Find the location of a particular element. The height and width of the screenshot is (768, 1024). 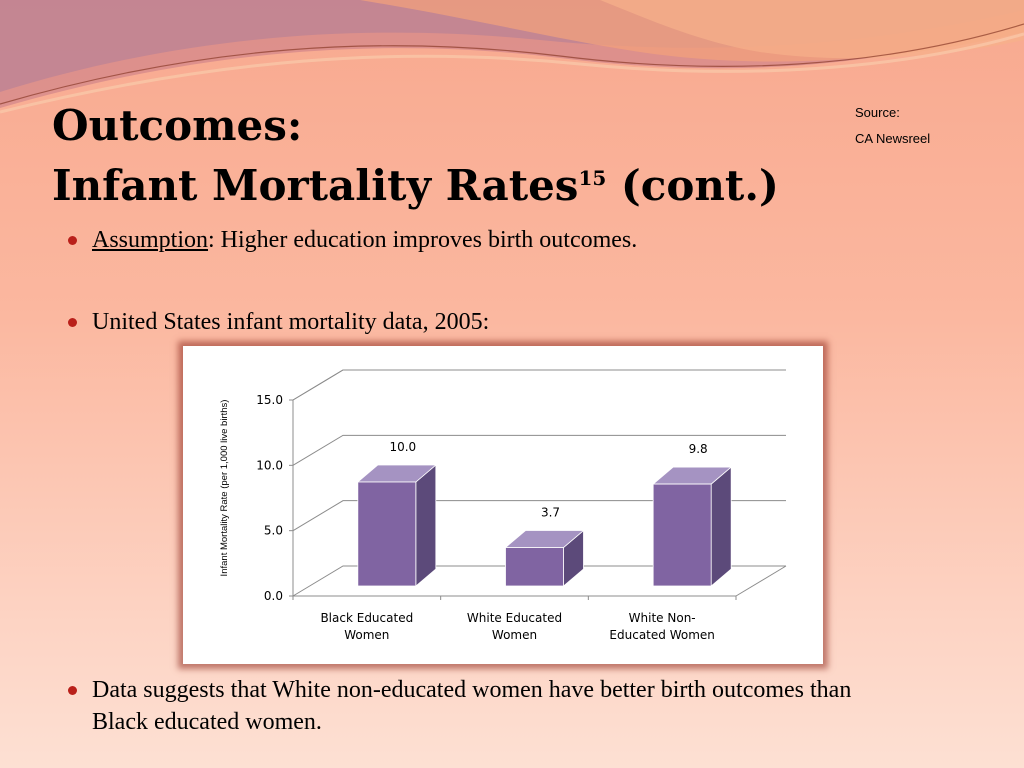

title-footnote-marker: 15 is located at coordinates (592, 178).